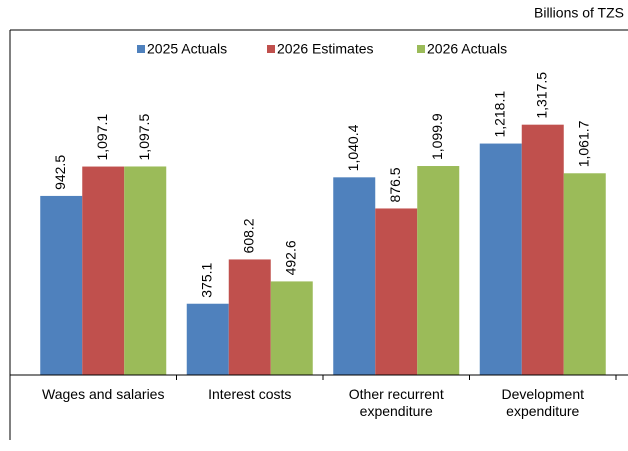 The height and width of the screenshot is (451, 628). I want to click on value-label: 1,097.5, so click(144, 137).